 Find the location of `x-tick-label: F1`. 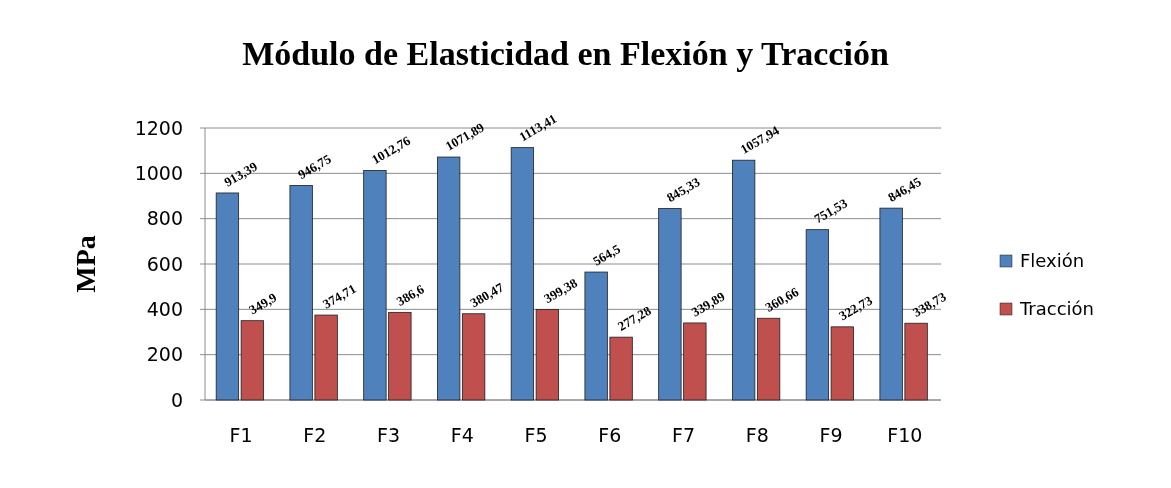

x-tick-label: F1 is located at coordinates (241, 435).